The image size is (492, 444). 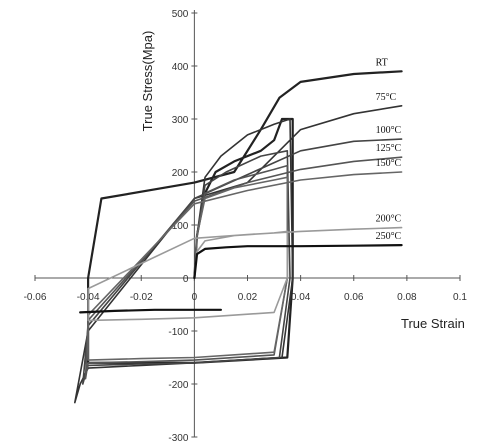 What do you see at coordinates (433, 323) in the screenshot?
I see `x-axis-title: True Strain` at bounding box center [433, 323].